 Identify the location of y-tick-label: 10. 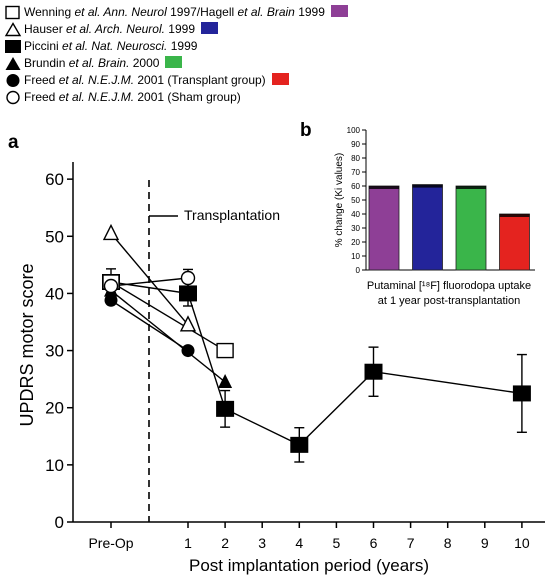
(54, 465).